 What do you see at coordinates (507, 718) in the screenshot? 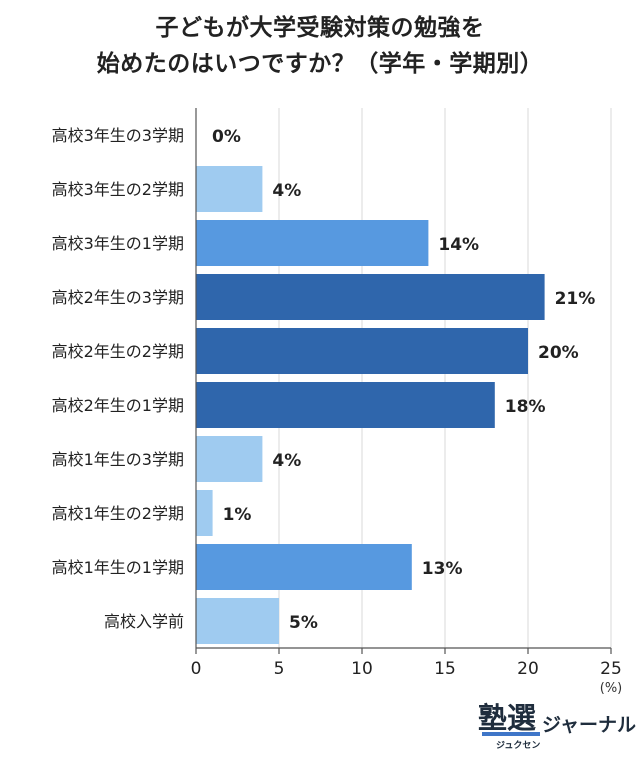
I see `logo-kanji: 塾選` at bounding box center [507, 718].